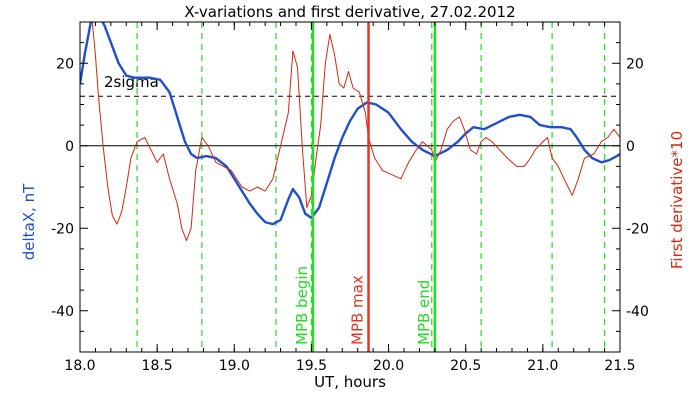  What do you see at coordinates (65, 64) in the screenshot?
I see `y-tick-label-left: 20` at bounding box center [65, 64].